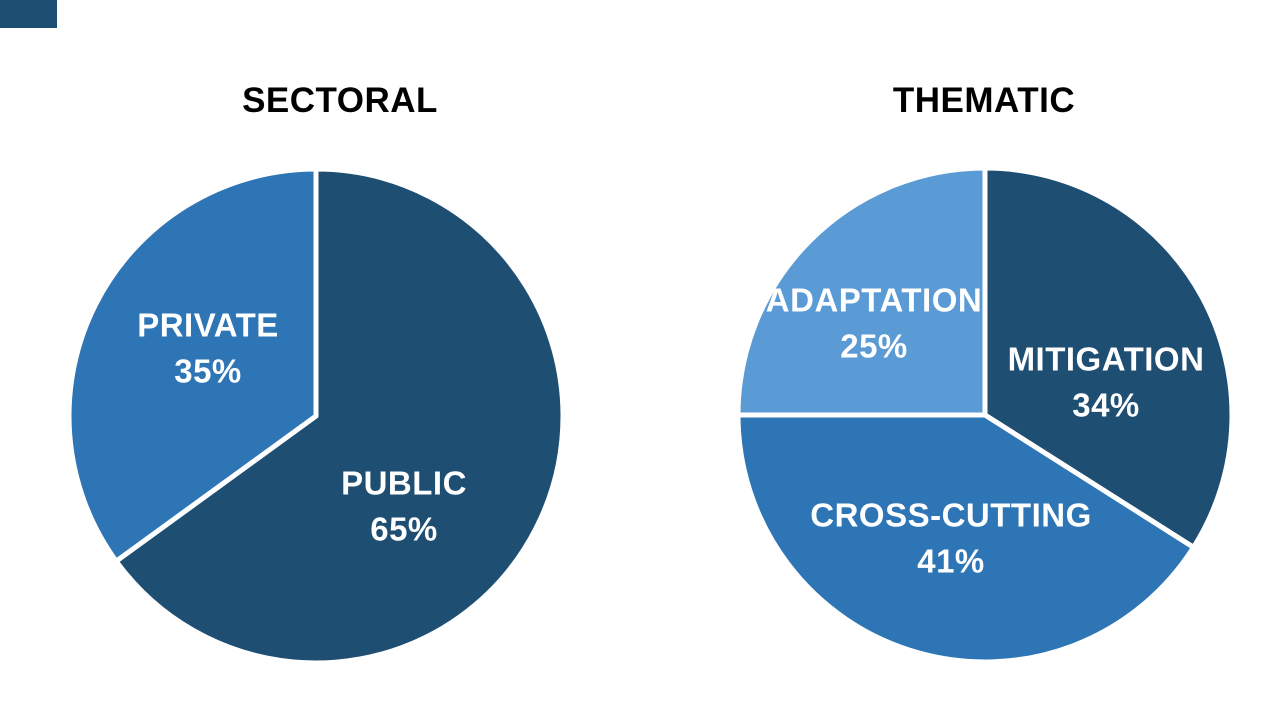 Image resolution: width=1280 pixels, height=720 pixels. Describe the element at coordinates (874, 323) in the screenshot. I see `slice-label-adaptation: ADAPTATION 25%` at that location.